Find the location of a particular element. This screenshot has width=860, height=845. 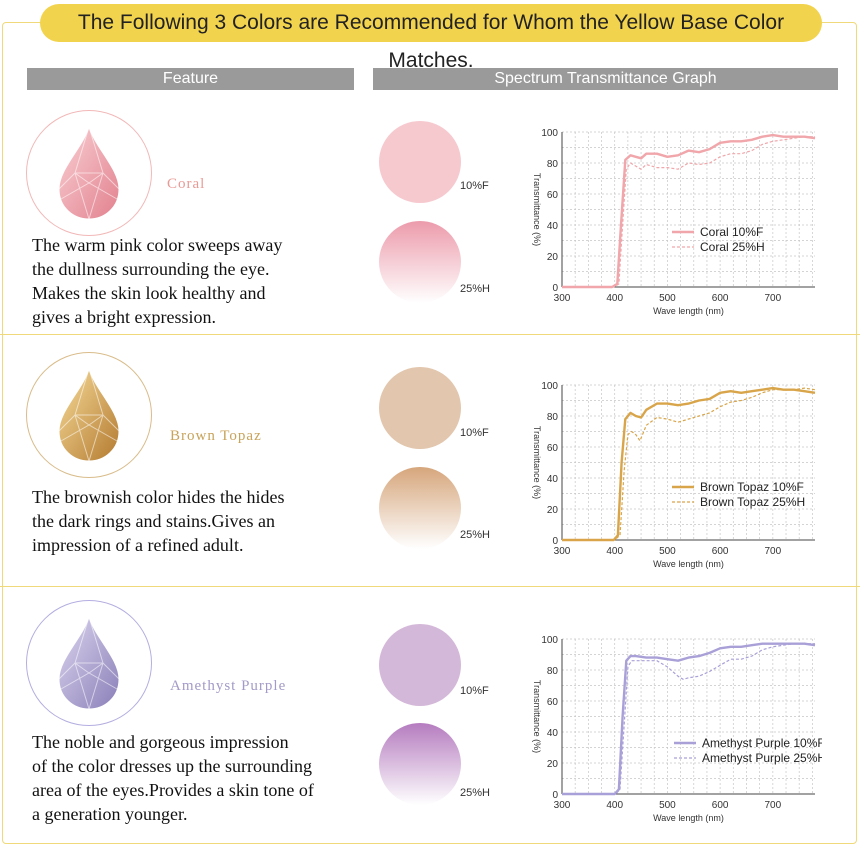

legend-label: Coral 10%F is located at coordinates (731, 232).